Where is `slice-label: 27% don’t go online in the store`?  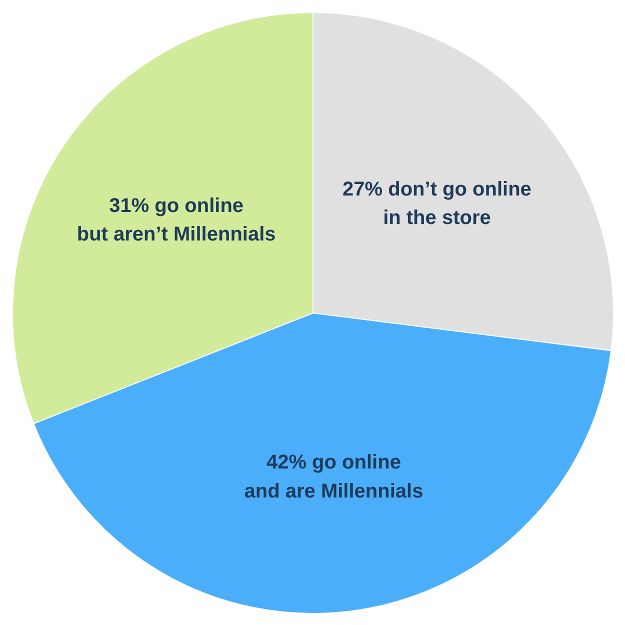 slice-label: 27% don’t go online in the store is located at coordinates (437, 204).